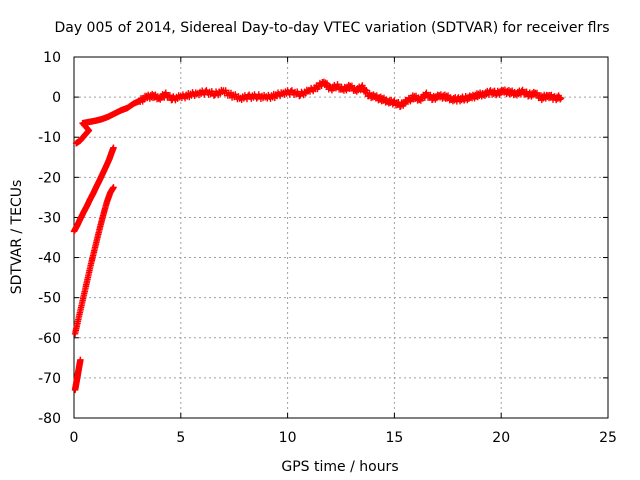 This screenshot has width=640, height=480. Describe the element at coordinates (501, 438) in the screenshot. I see `x-tick-label: 20` at that location.